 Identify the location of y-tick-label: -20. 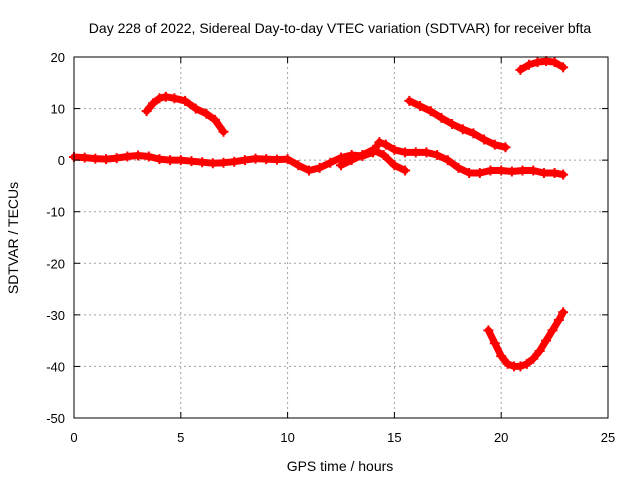
(55, 263).